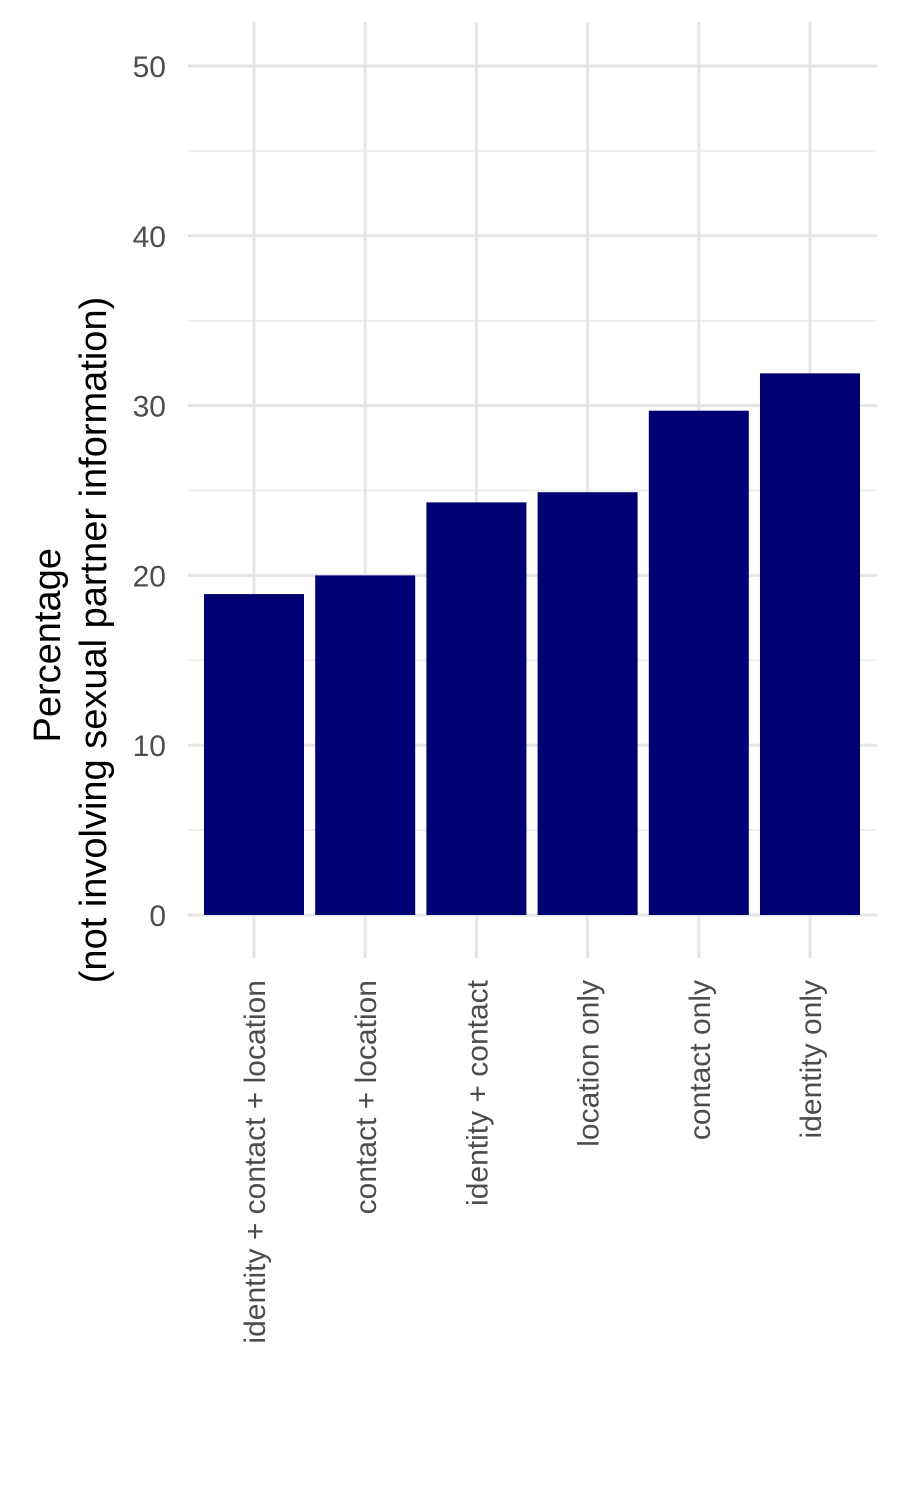  Describe the element at coordinates (700, 1060) in the screenshot. I see `x-tick-label: contact only` at that location.